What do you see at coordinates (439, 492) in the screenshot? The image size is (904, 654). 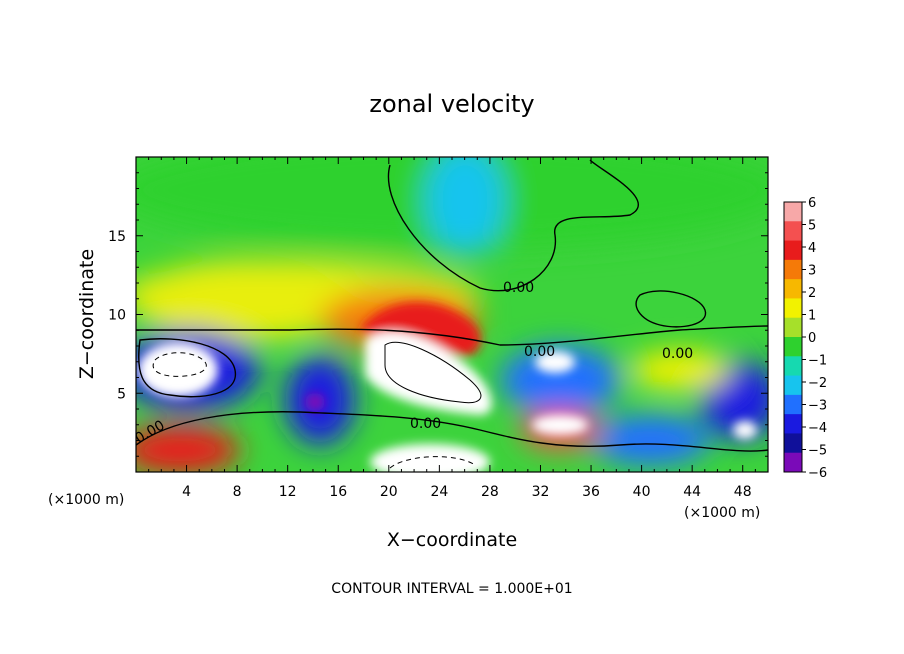 I see `x-tick-label: 24` at bounding box center [439, 492].